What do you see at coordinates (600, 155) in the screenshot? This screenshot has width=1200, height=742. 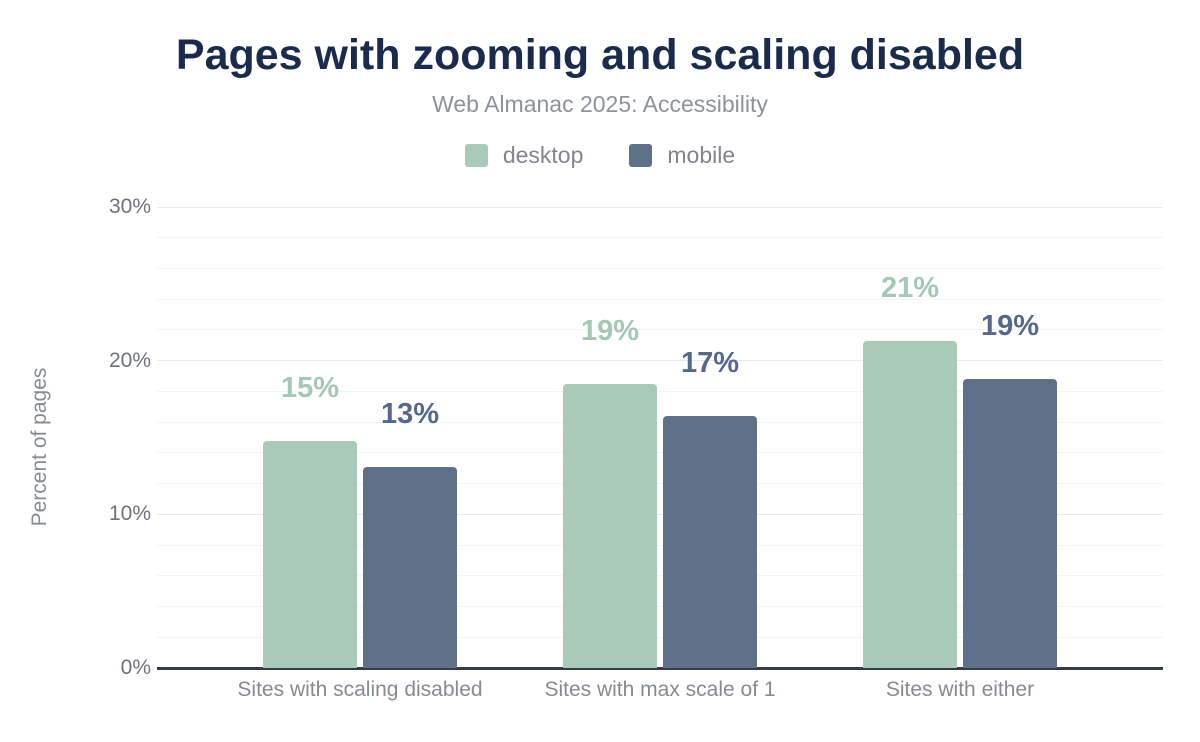 I see `legend: desktop mobile` at bounding box center [600, 155].